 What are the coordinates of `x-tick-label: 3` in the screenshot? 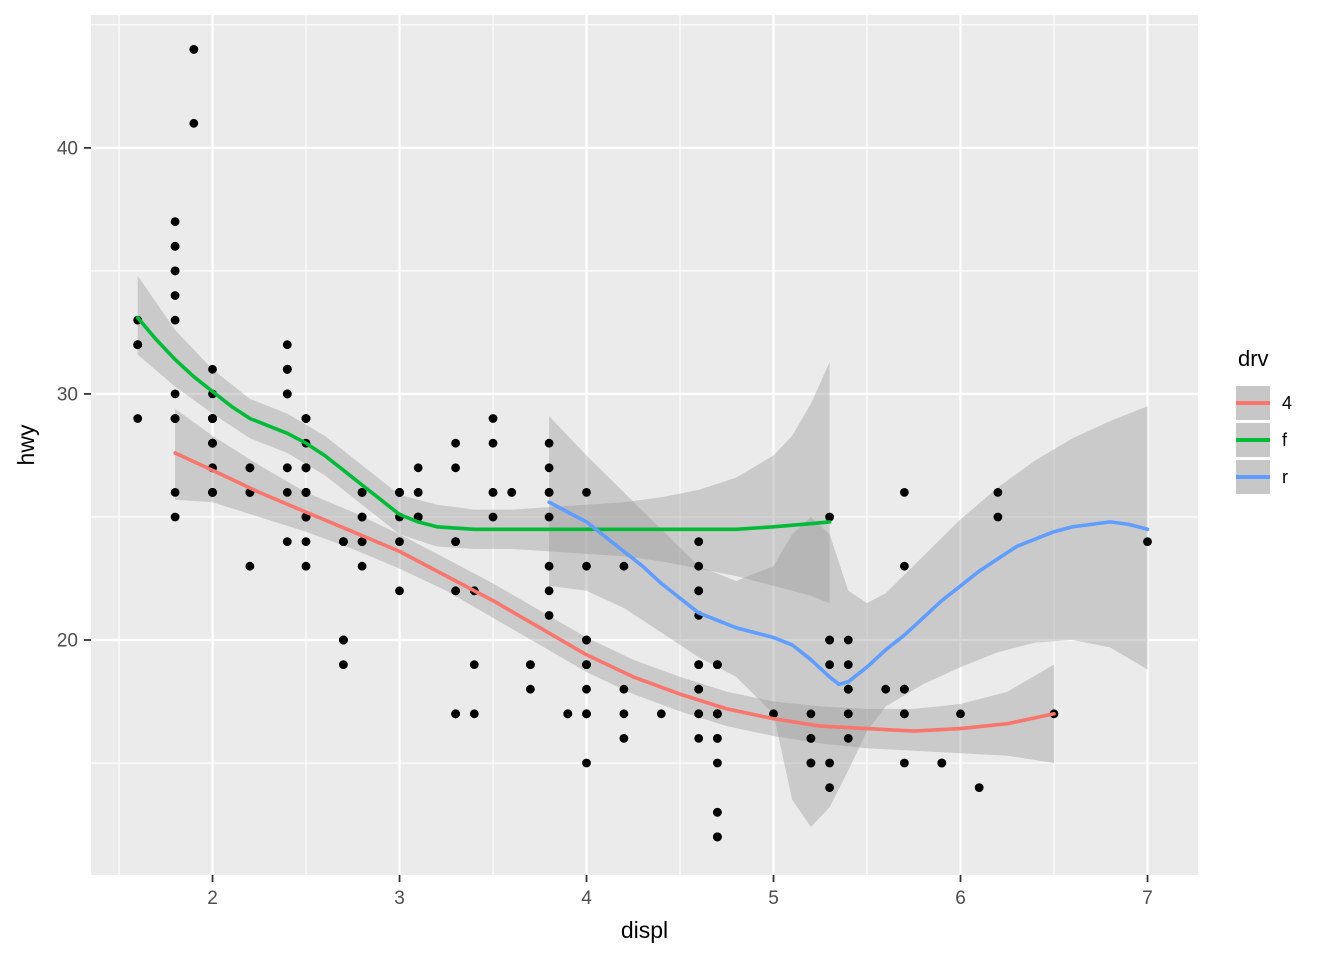 It's located at (399, 898).